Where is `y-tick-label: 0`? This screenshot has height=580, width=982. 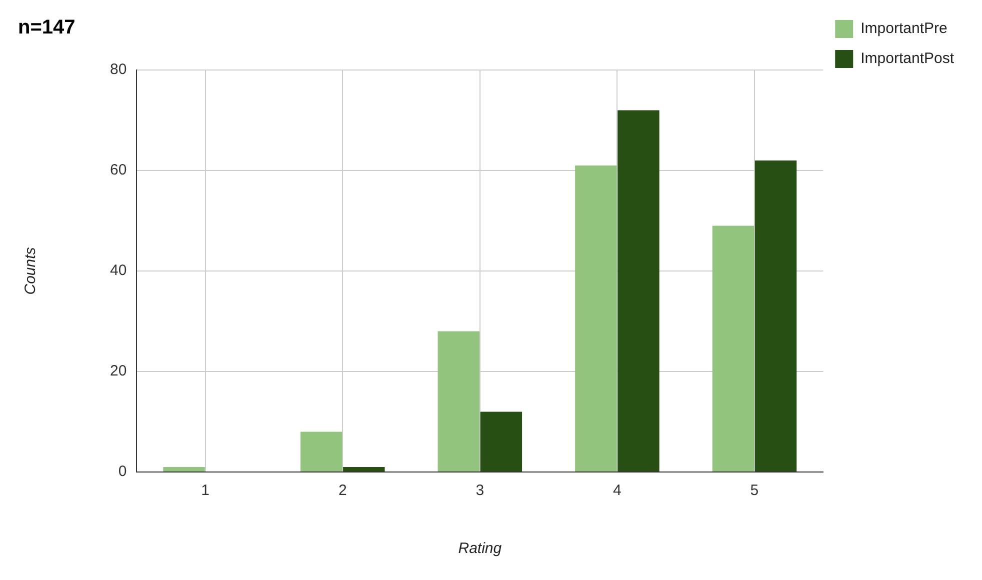 y-tick-label: 0 is located at coordinates (122, 471).